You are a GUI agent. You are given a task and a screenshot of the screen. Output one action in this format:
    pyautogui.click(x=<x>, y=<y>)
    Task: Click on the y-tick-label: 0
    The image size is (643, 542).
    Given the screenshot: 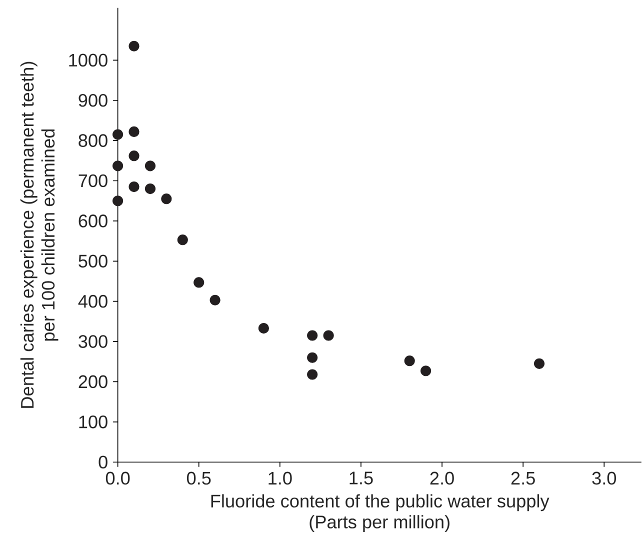 What is the action you would take?
    pyautogui.click(x=103, y=462)
    